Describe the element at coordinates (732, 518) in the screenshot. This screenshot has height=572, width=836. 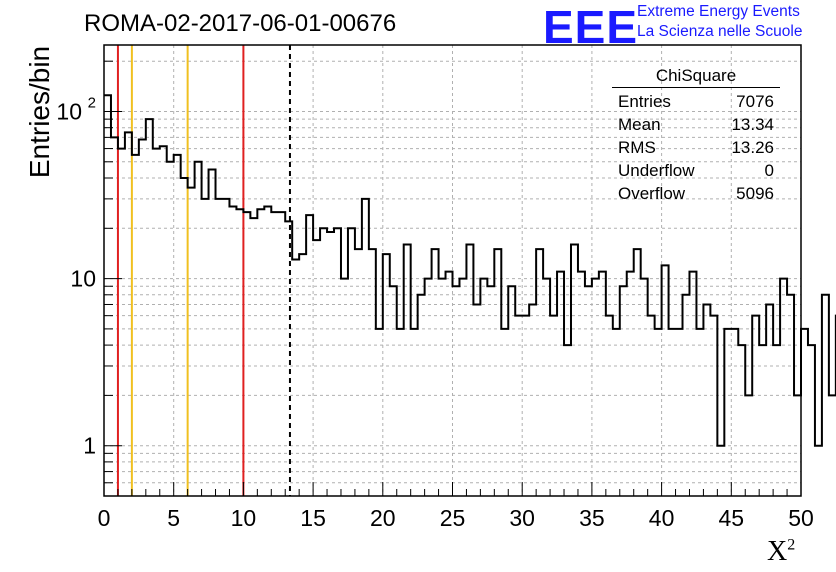
I see `x-tick-label: 45` at that location.